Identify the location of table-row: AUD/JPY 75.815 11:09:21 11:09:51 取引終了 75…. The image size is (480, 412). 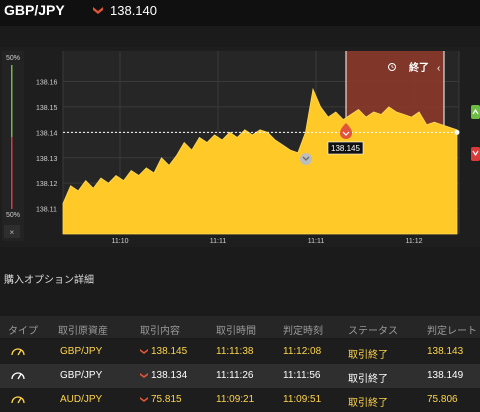
(240, 400).